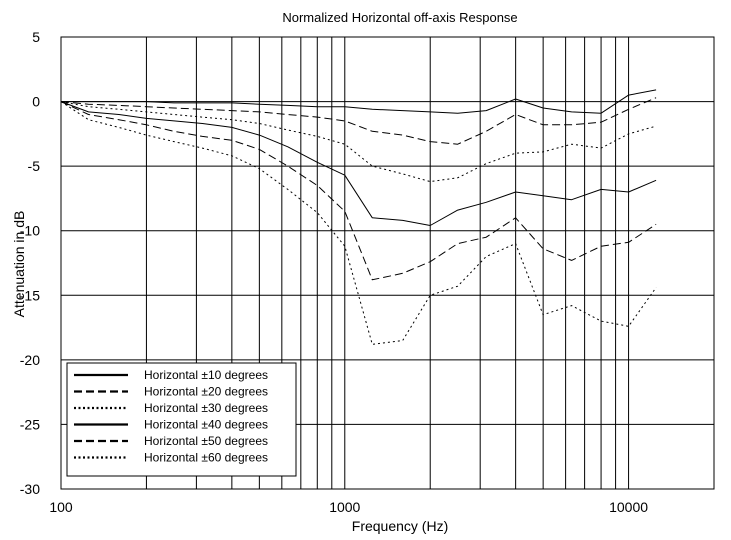 Image resolution: width=731 pixels, height=540 pixels. What do you see at coordinates (30, 360) in the screenshot?
I see `y-tick-label: -20` at bounding box center [30, 360].